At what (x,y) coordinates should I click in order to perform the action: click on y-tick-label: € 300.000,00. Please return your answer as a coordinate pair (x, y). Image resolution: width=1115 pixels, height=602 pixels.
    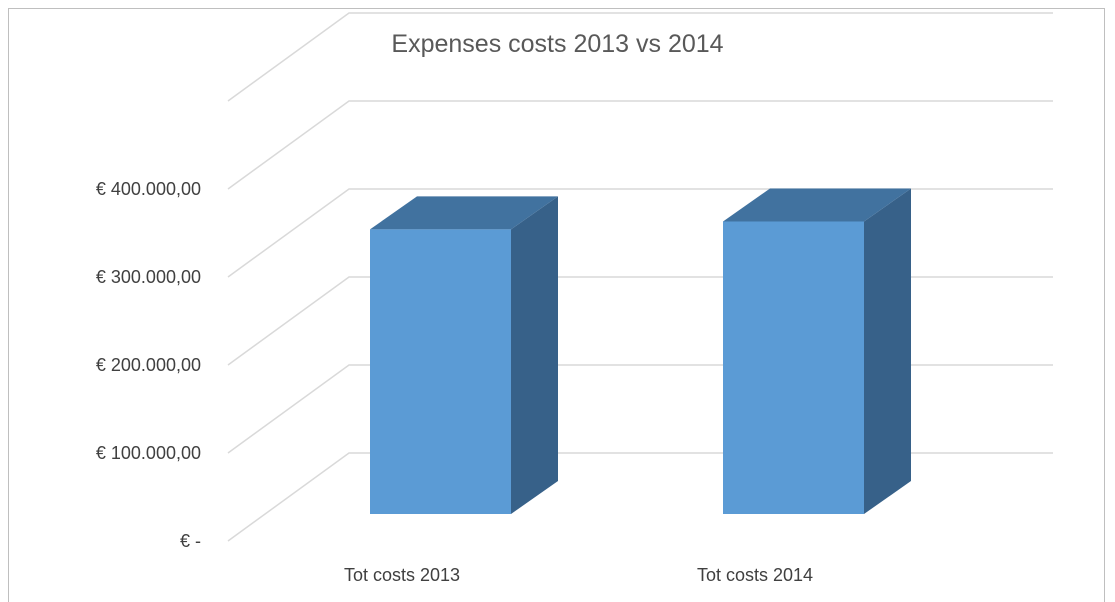
    Looking at the image, I should click on (148, 277).